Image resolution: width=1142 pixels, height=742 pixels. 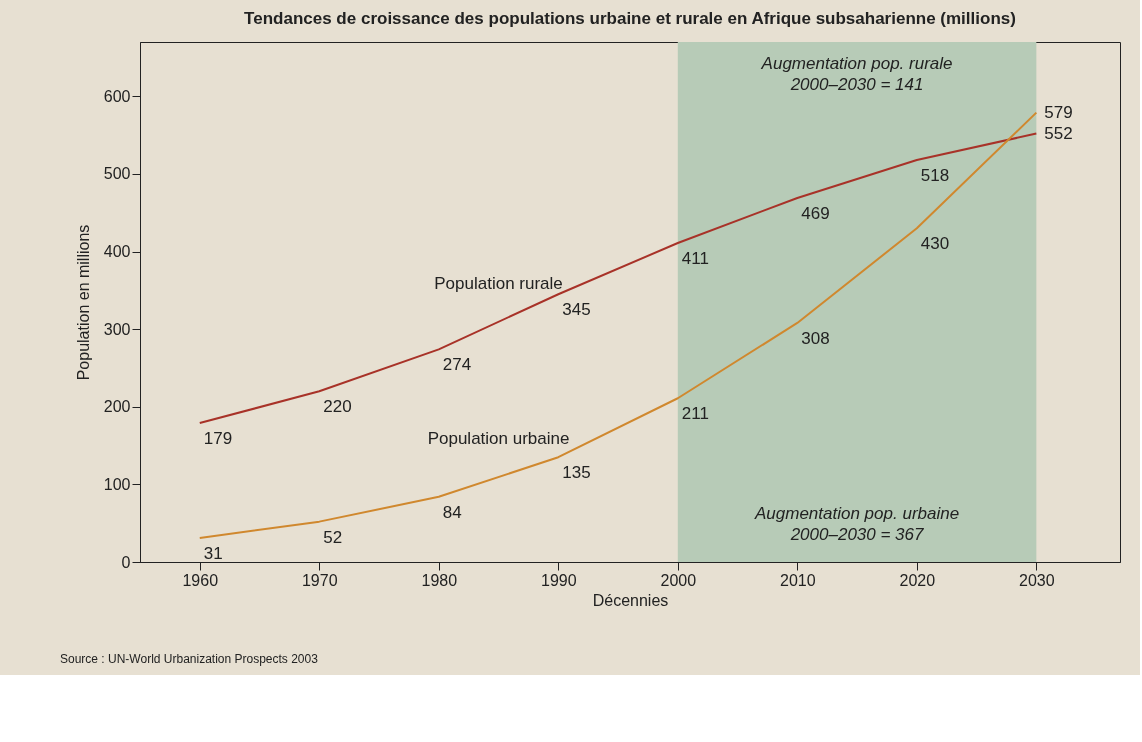 I want to click on data-label: 430, so click(x=935, y=244).